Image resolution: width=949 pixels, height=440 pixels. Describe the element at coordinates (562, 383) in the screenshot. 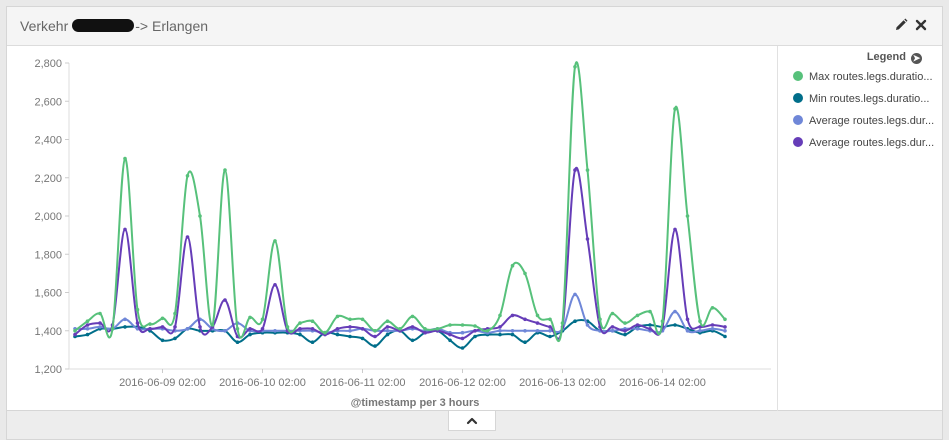

I see `x-tick-label: 2016-06-13 02:00` at that location.